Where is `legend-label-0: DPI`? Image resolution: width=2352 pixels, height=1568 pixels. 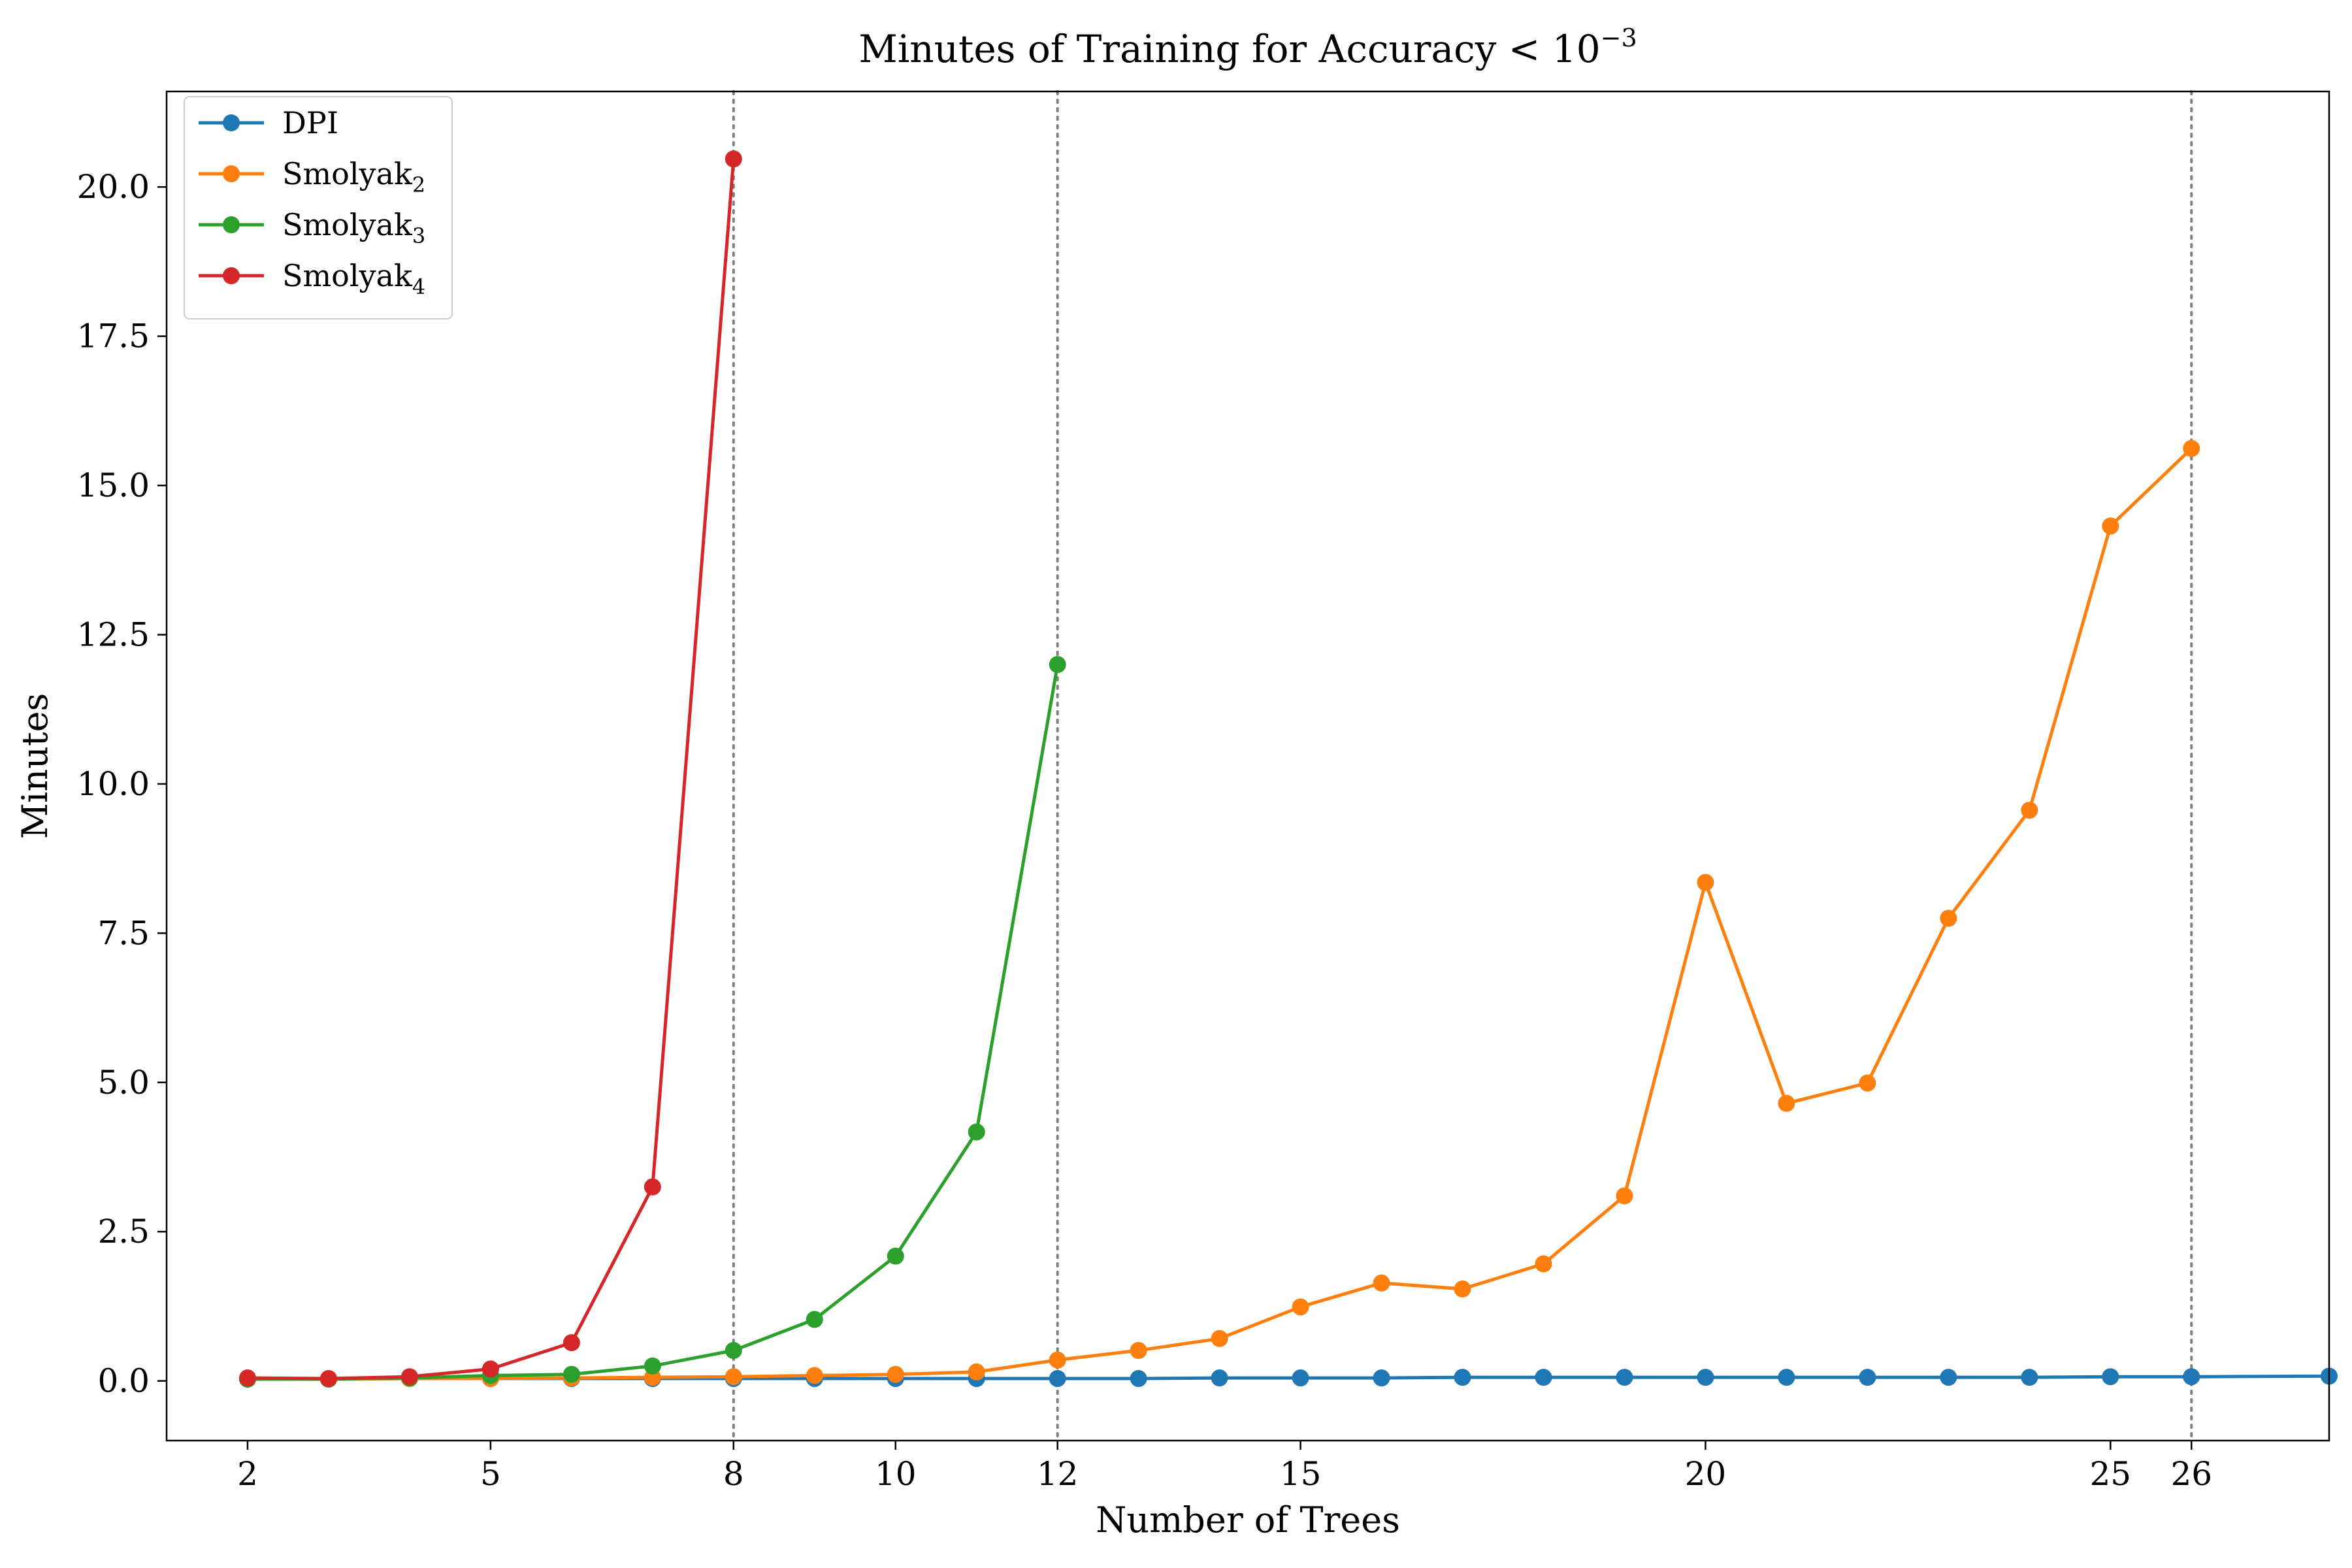
legend-label-0: DPI is located at coordinates (310, 122).